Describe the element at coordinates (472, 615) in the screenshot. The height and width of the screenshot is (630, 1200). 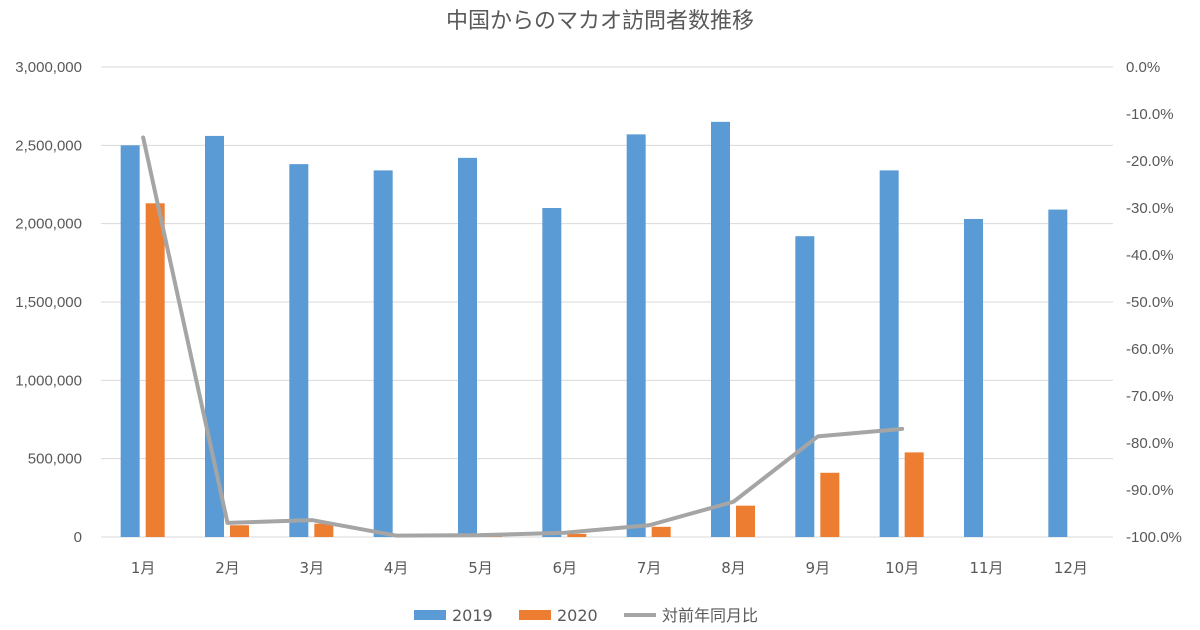
I see `legend-label: 2019` at that location.